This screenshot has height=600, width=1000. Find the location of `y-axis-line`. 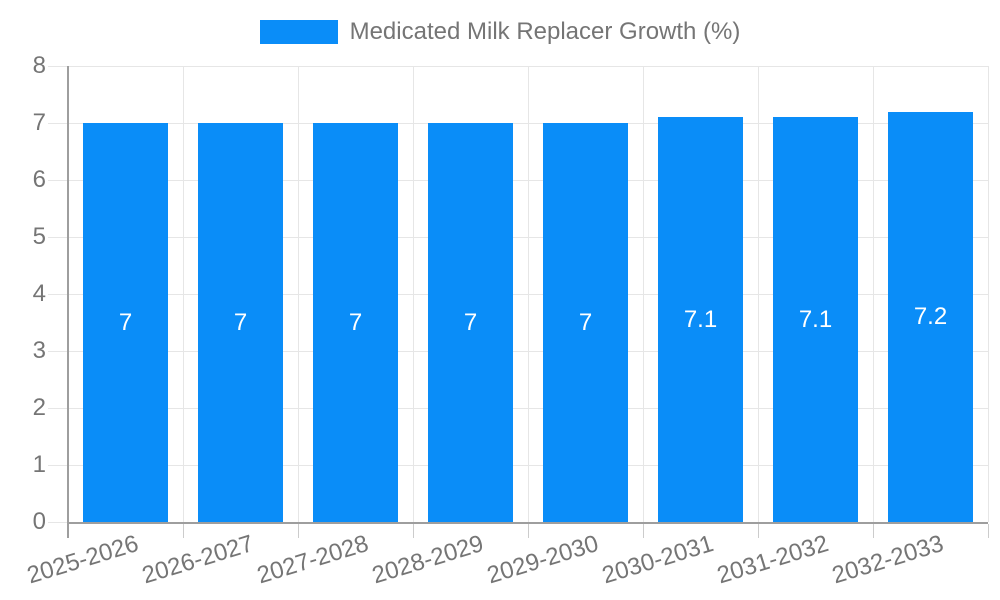

y-axis-line is located at coordinates (68, 302).